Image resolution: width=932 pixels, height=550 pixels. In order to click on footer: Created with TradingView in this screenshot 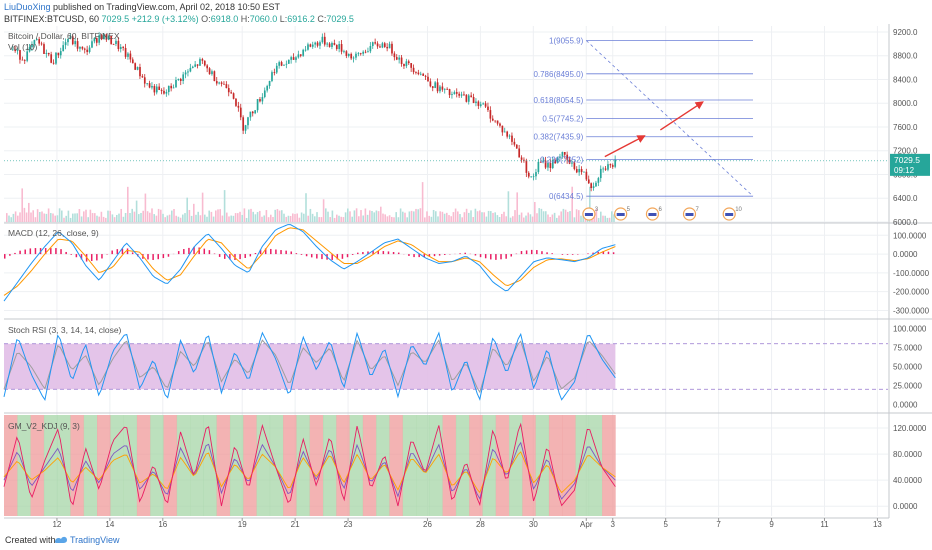, I will do `click(466, 540)`.